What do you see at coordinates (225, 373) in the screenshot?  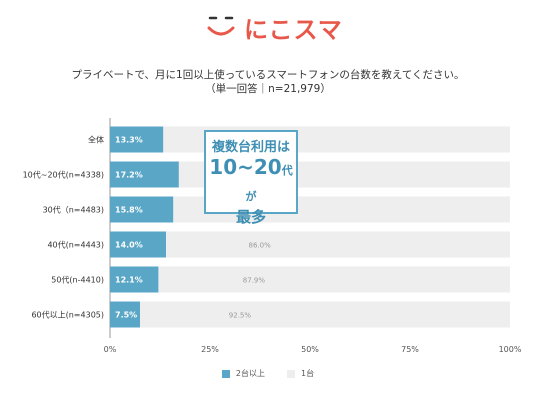 I see `legend-swatch-multi` at bounding box center [225, 373].